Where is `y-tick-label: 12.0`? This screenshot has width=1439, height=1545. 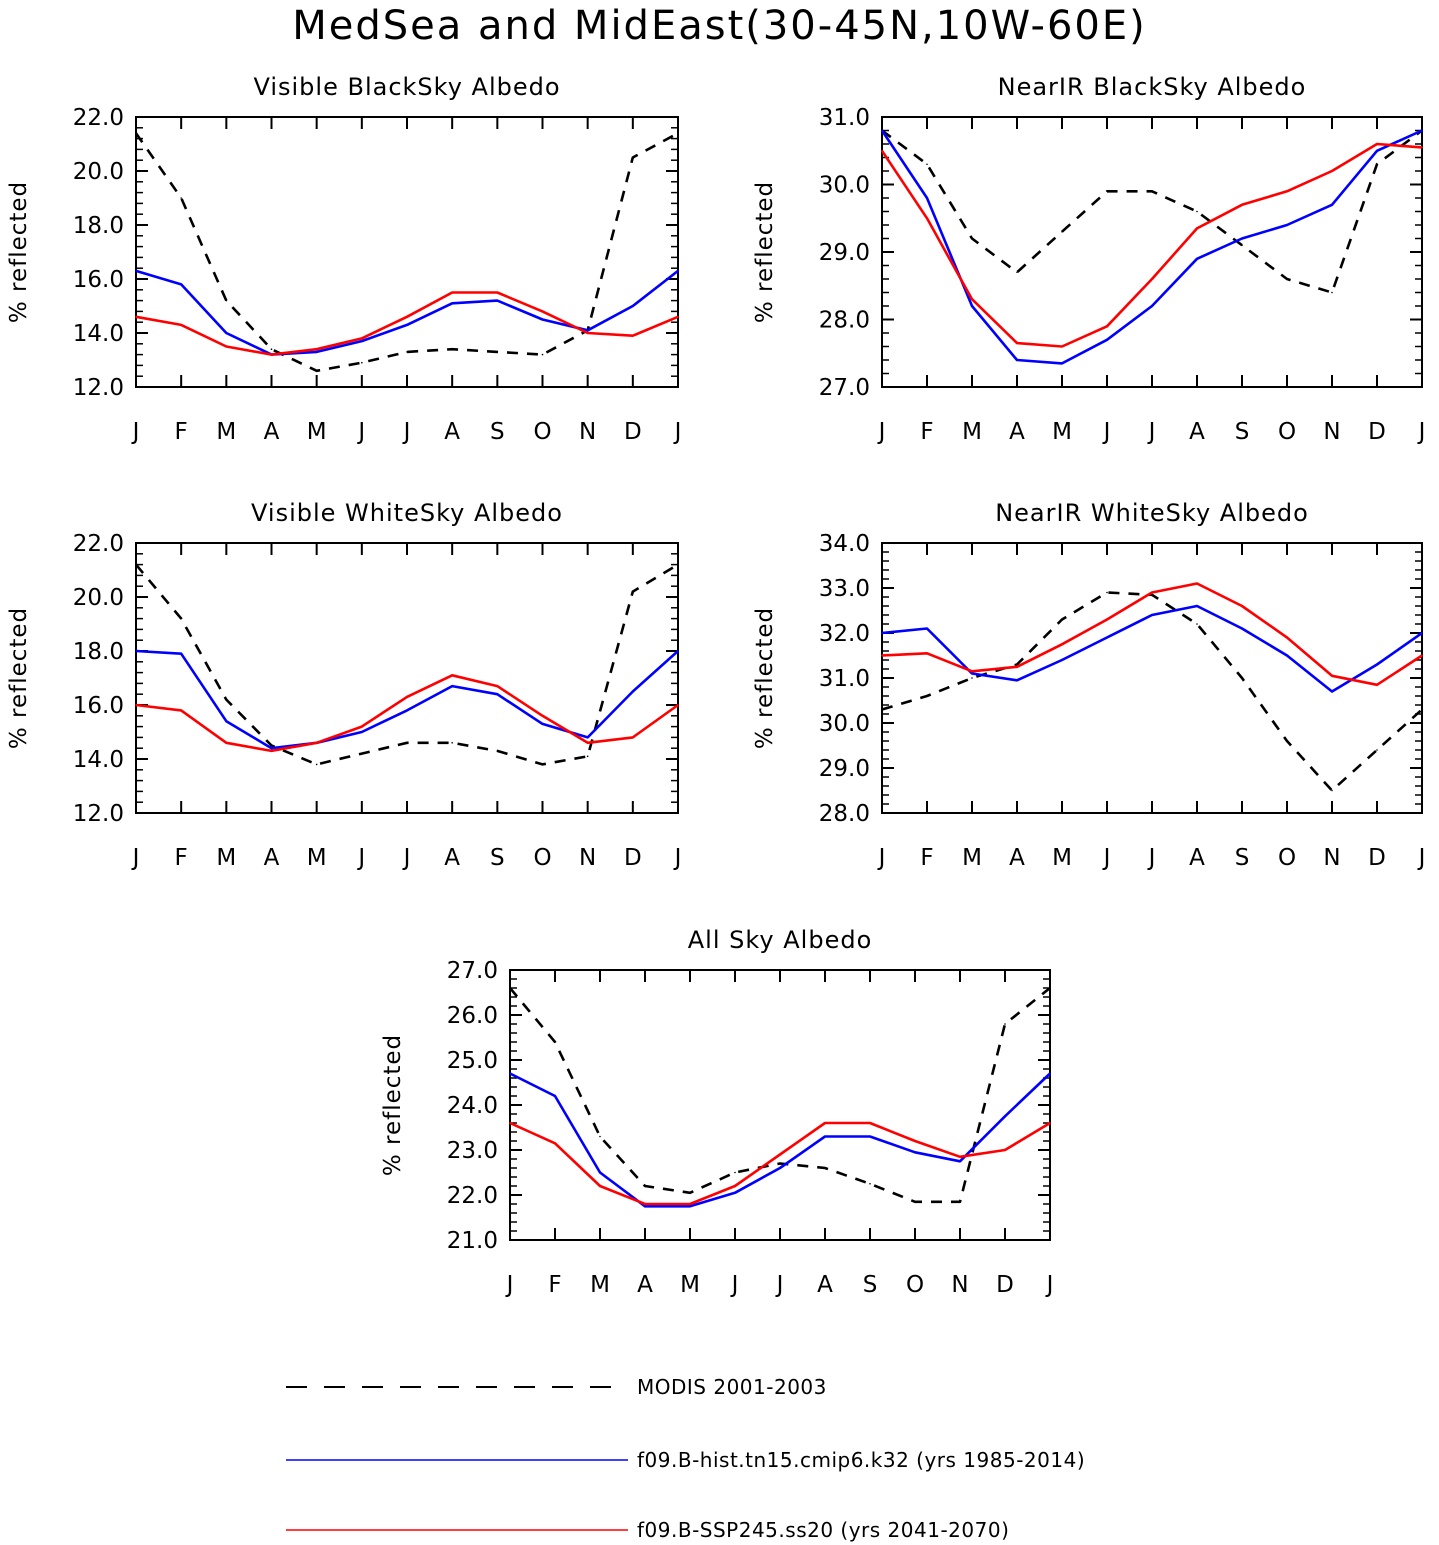 y-tick-label: 12.0 is located at coordinates (98, 814).